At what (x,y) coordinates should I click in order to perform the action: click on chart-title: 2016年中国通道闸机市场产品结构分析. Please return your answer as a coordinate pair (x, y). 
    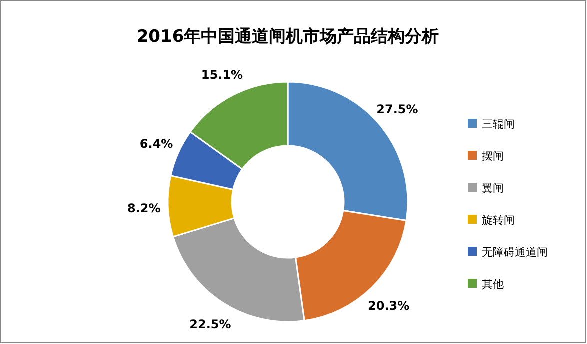
    Looking at the image, I should click on (288, 37).